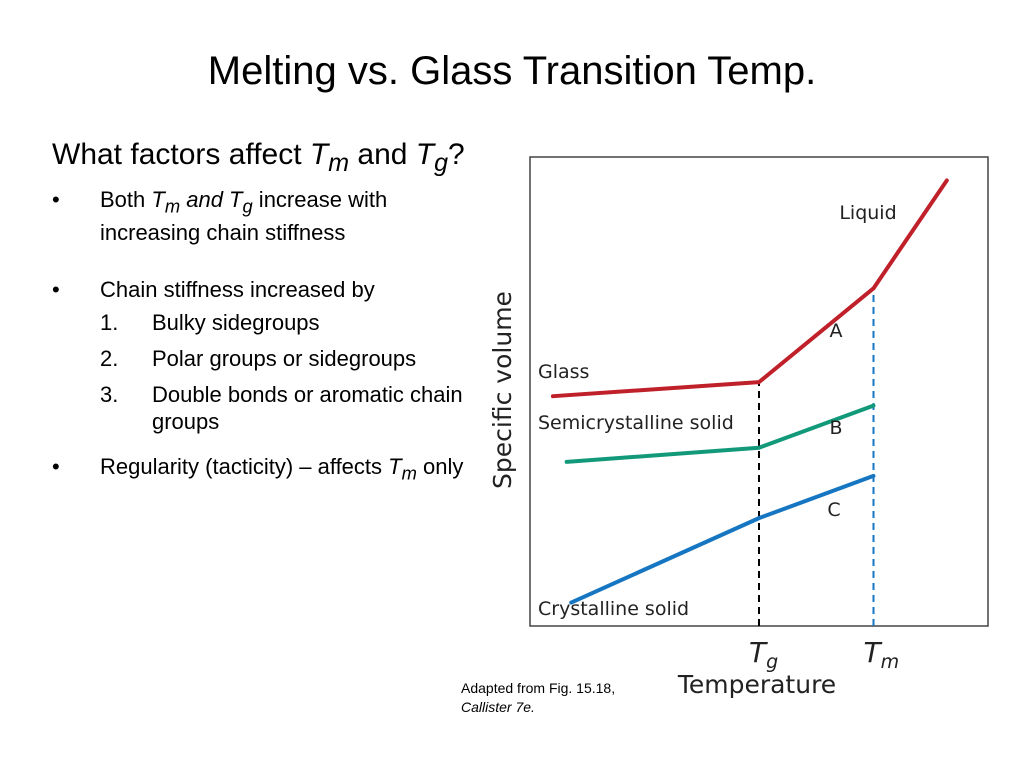  I want to click on page-title: Melting vs. Glass Transition Temp., so click(512, 71).